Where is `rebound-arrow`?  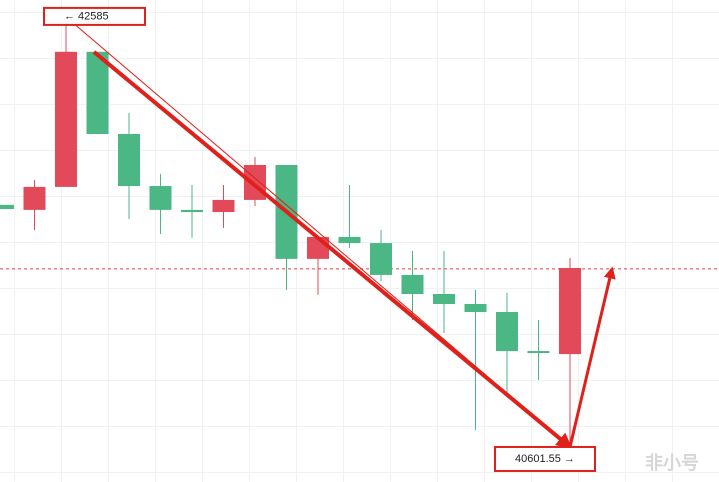 rebound-arrow is located at coordinates (592, 357).